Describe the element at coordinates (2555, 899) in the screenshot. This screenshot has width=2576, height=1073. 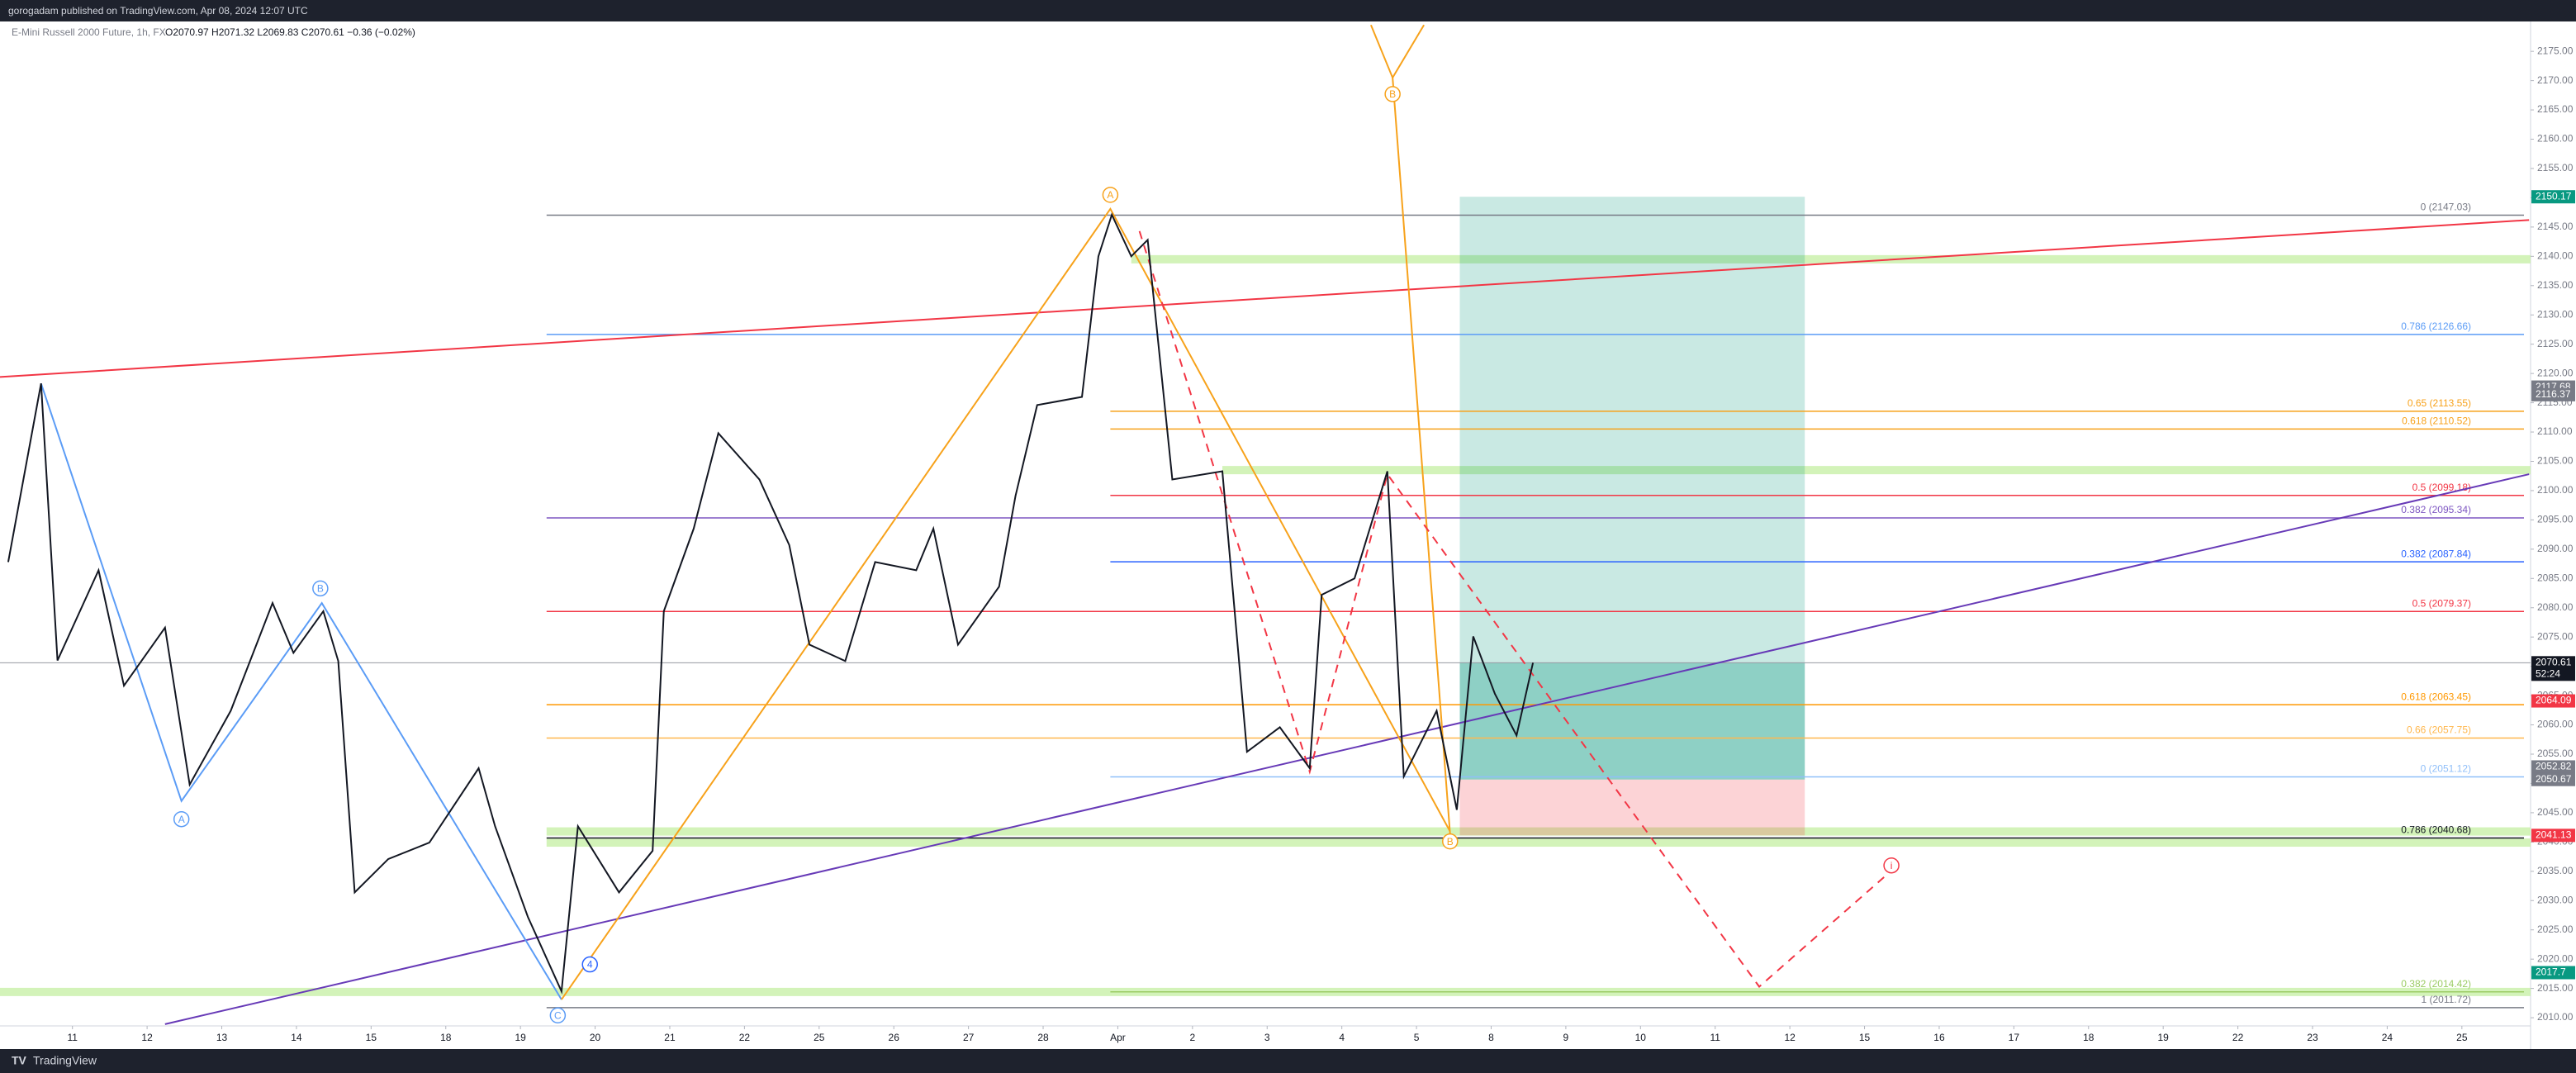
I see `y-tick-label: 2030.00` at that location.